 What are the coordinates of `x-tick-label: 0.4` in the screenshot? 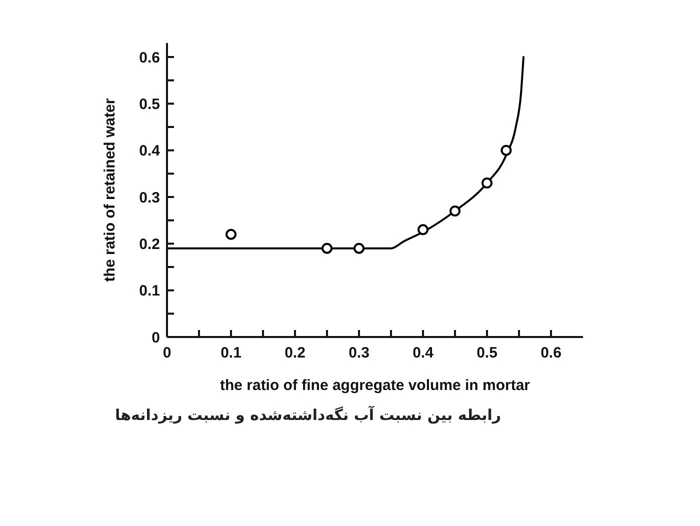 It's located at (423, 353).